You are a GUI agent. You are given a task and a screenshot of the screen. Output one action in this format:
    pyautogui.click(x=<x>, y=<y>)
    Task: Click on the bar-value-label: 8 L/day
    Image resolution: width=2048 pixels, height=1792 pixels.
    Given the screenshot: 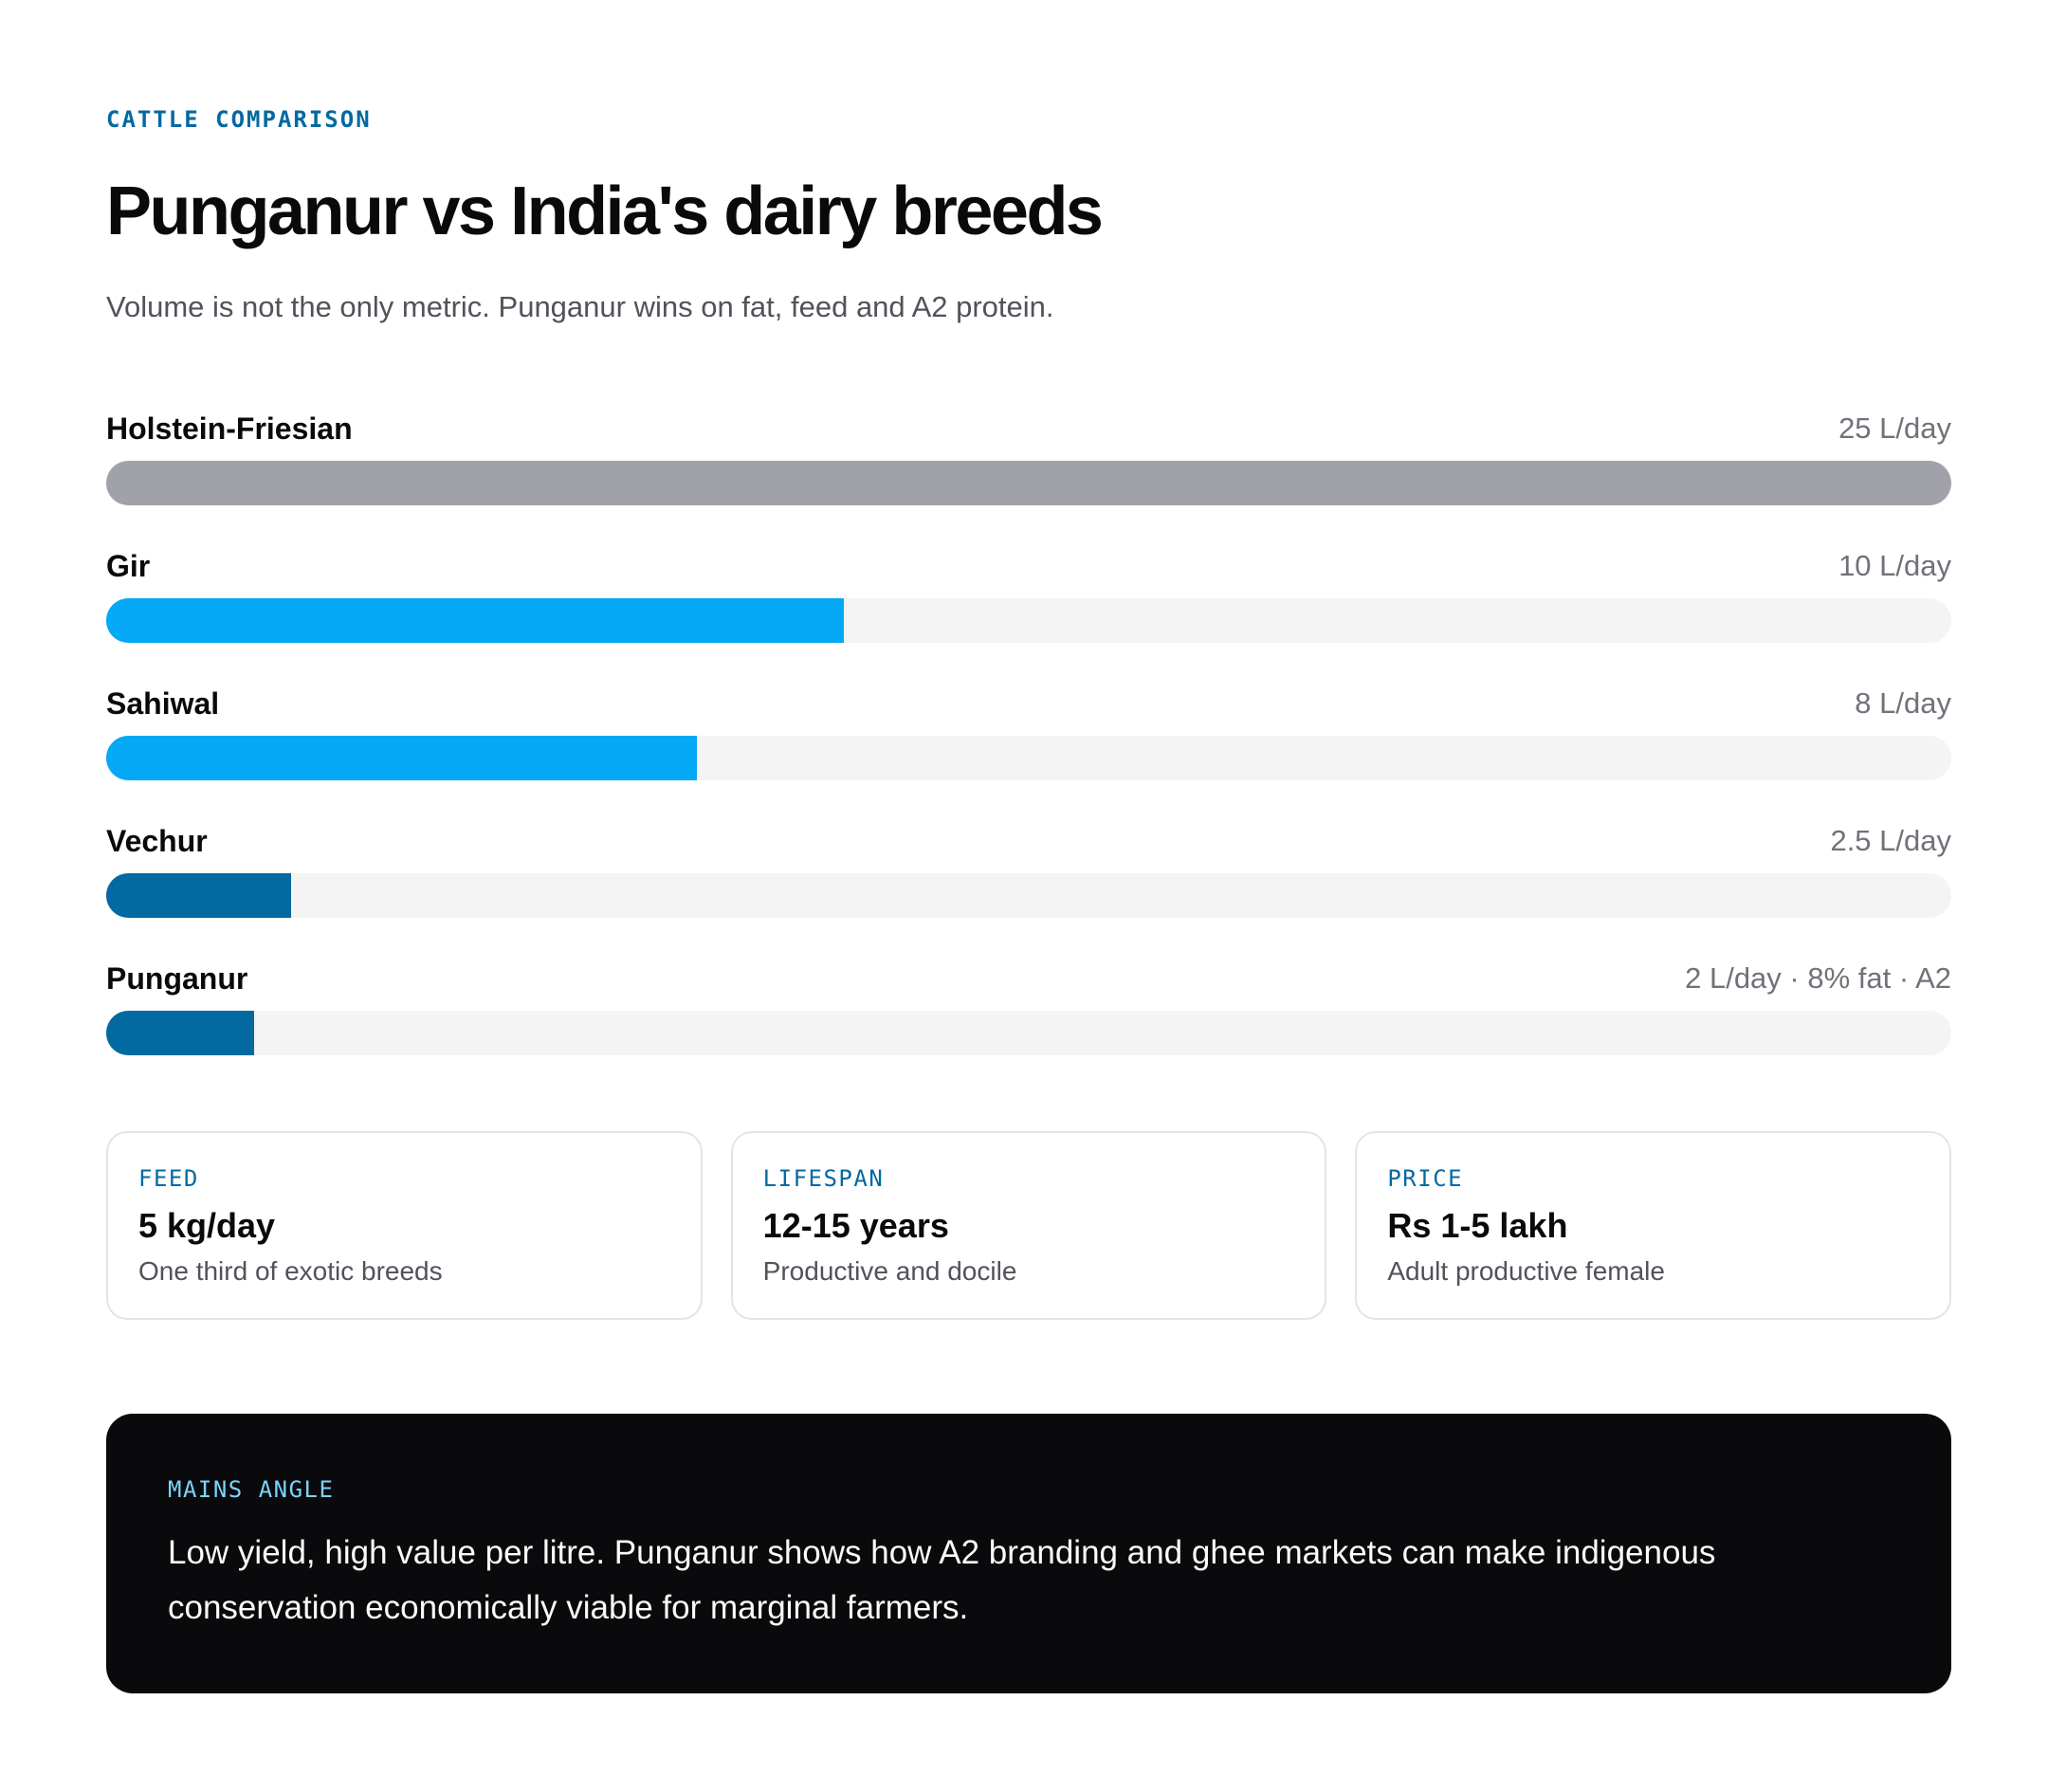 What is the action you would take?
    pyautogui.click(x=1903, y=703)
    